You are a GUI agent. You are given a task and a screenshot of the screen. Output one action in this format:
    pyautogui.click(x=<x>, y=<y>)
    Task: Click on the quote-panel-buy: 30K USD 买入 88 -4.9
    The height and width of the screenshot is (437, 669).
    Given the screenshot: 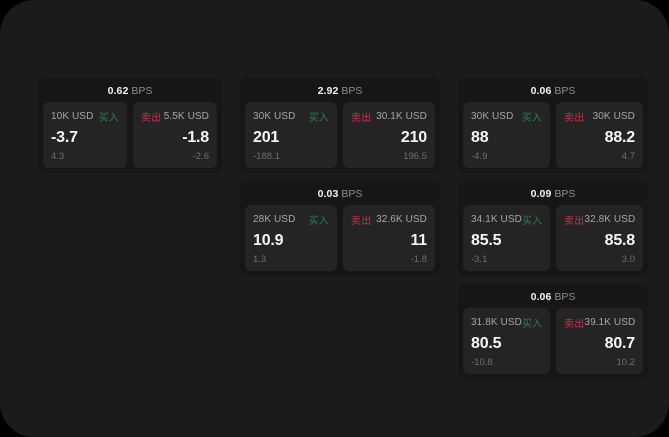 What is the action you would take?
    pyautogui.click(x=506, y=135)
    